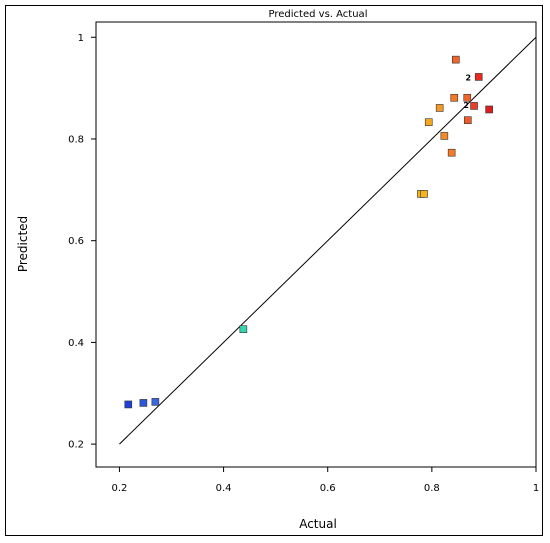 This screenshot has width=550, height=543. I want to click on y-tick-label: 0.8, so click(76, 139).